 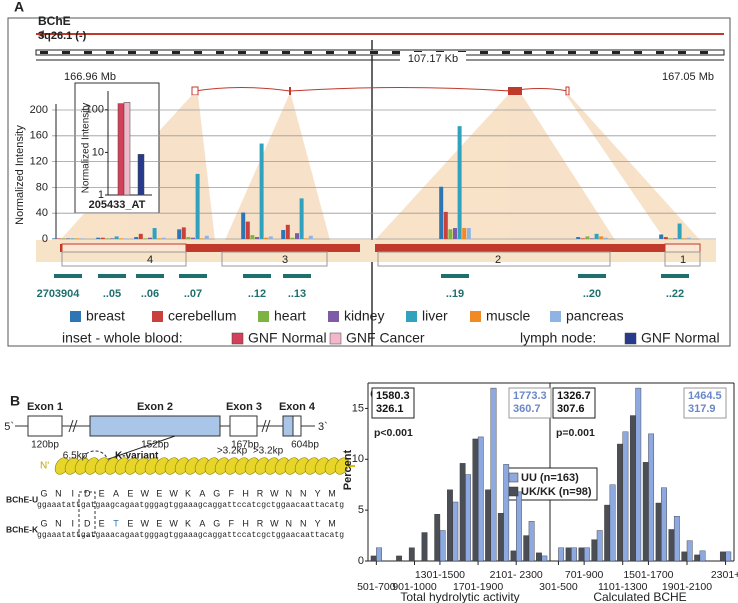 I want to click on stat-value: 1773.3, so click(x=530, y=396).